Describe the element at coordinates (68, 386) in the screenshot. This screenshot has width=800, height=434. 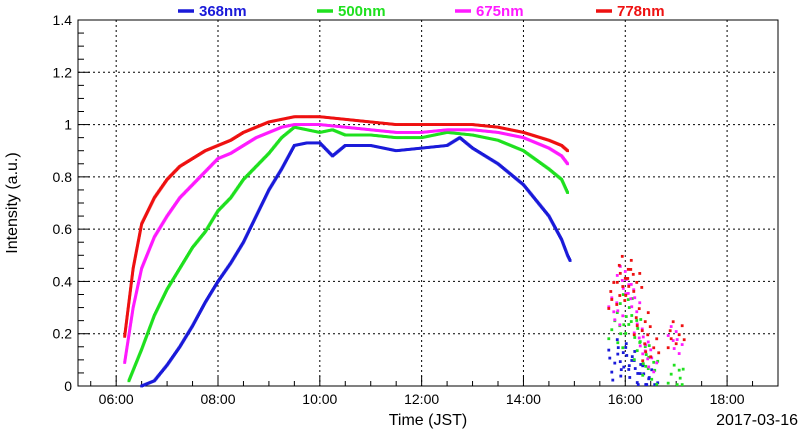
I see `y-tick-label: 0` at that location.